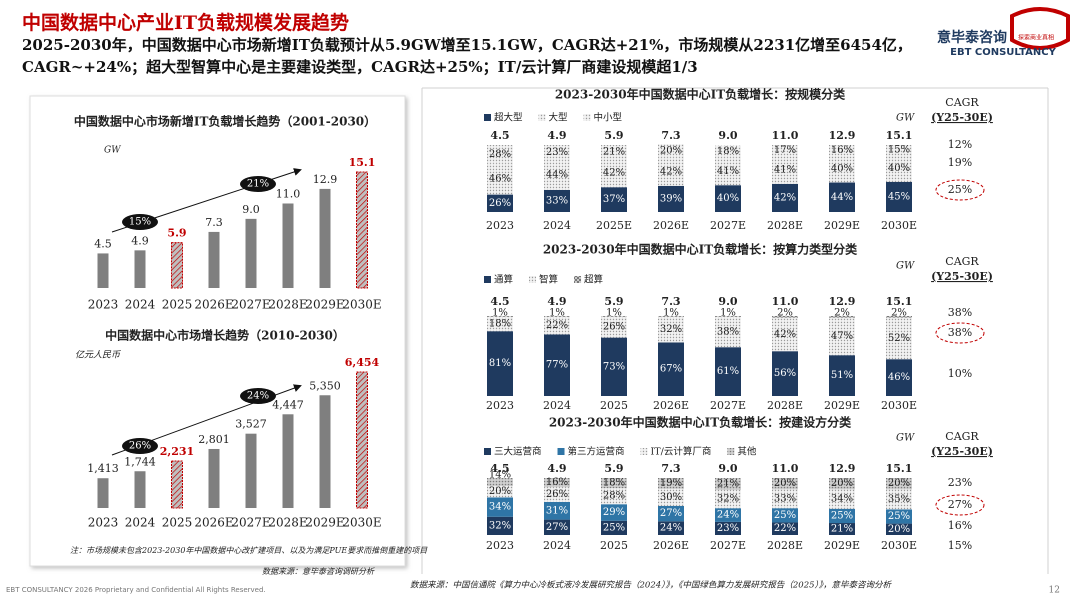 The width and height of the screenshot is (1080, 608). What do you see at coordinates (960, 332) in the screenshot?
I see `cagr-value: 38%` at bounding box center [960, 332].